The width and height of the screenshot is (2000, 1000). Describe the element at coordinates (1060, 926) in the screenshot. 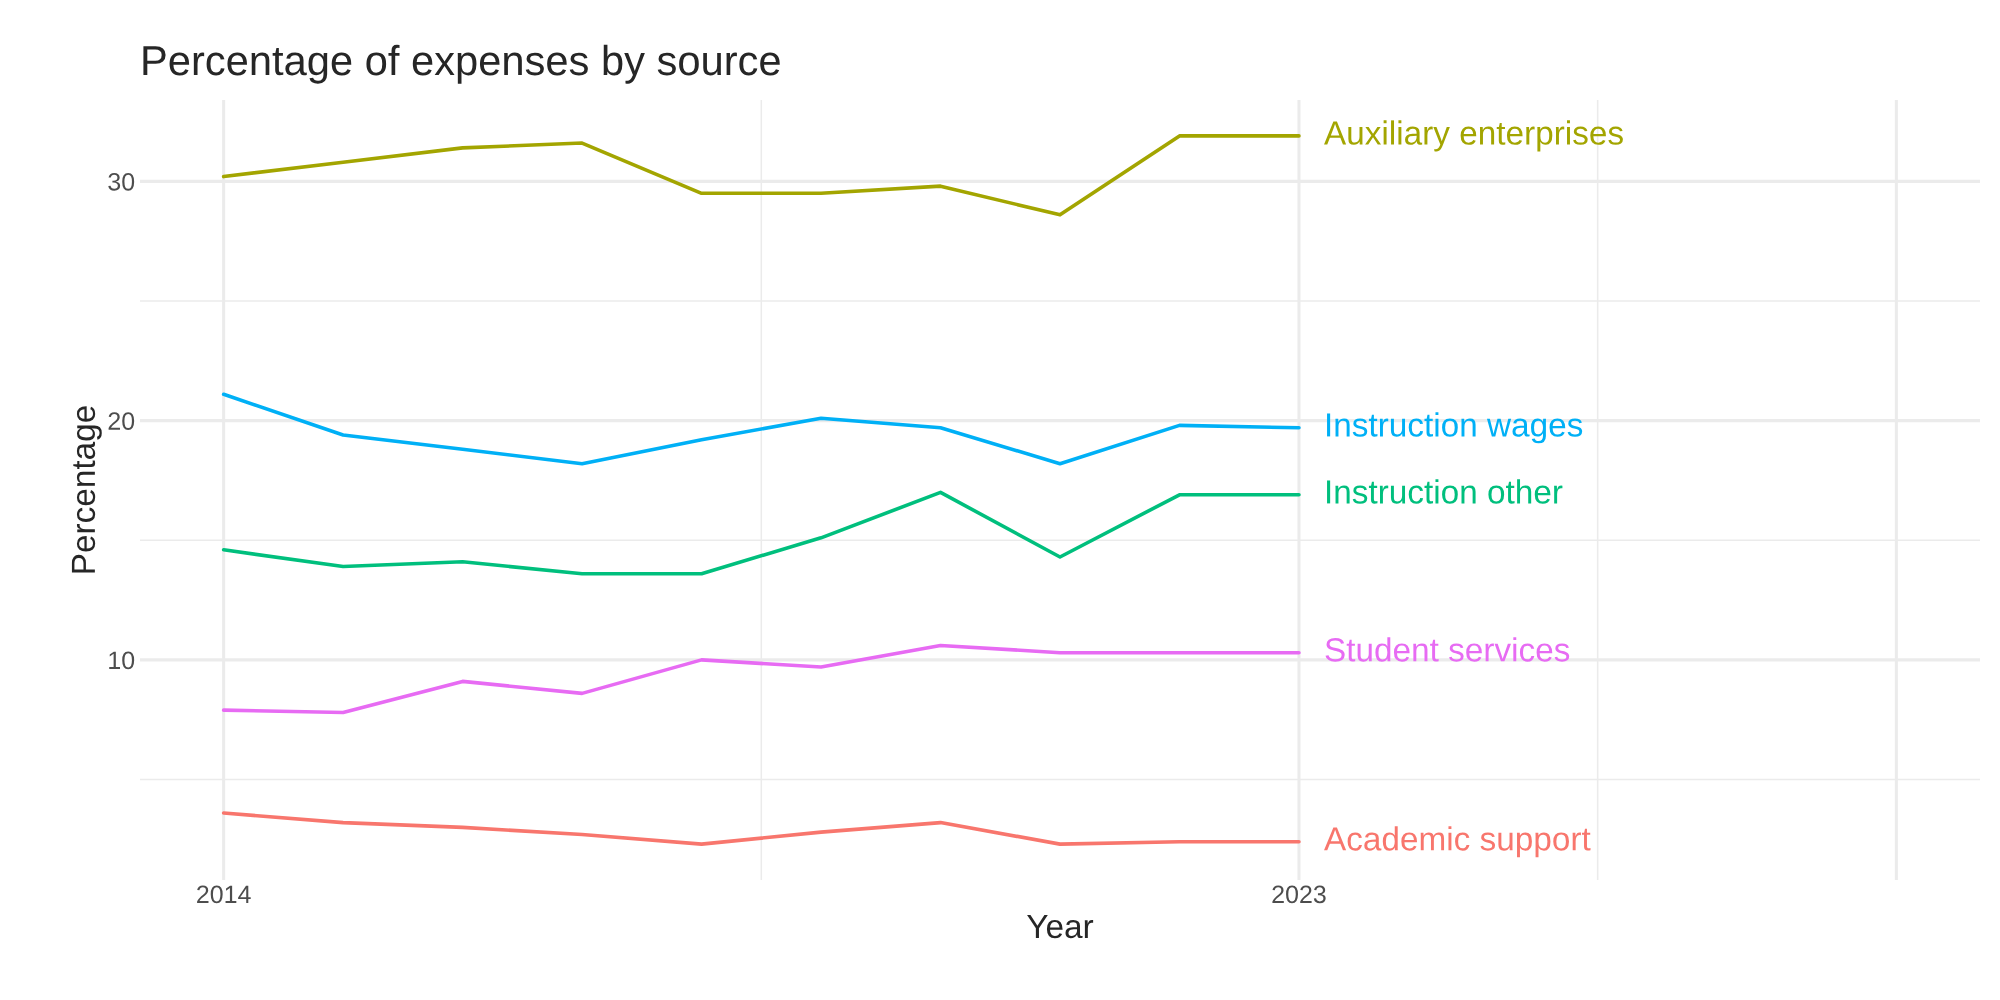

I see `x-axis-title: Year` at that location.